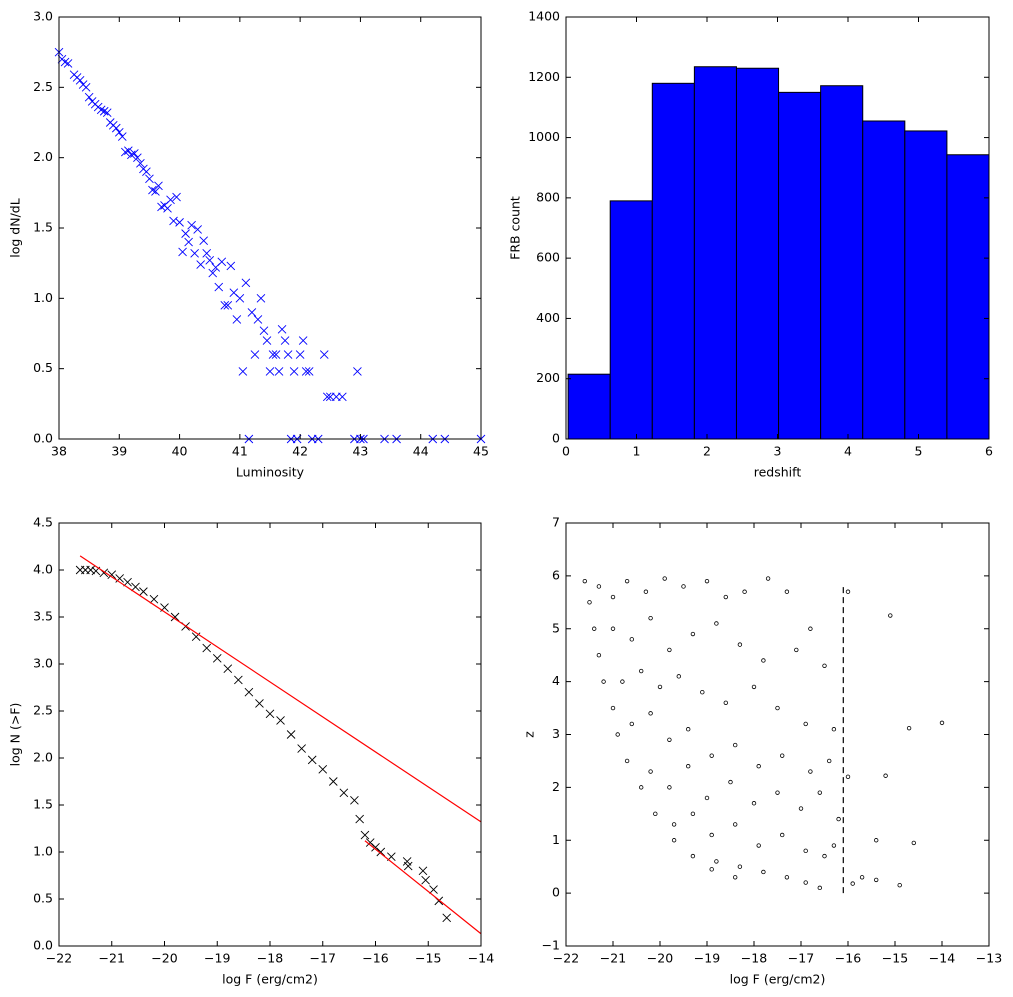 The width and height of the screenshot is (1013, 997). Describe the element at coordinates (989, 958) in the screenshot. I see `x-tick-label: −13` at that location.